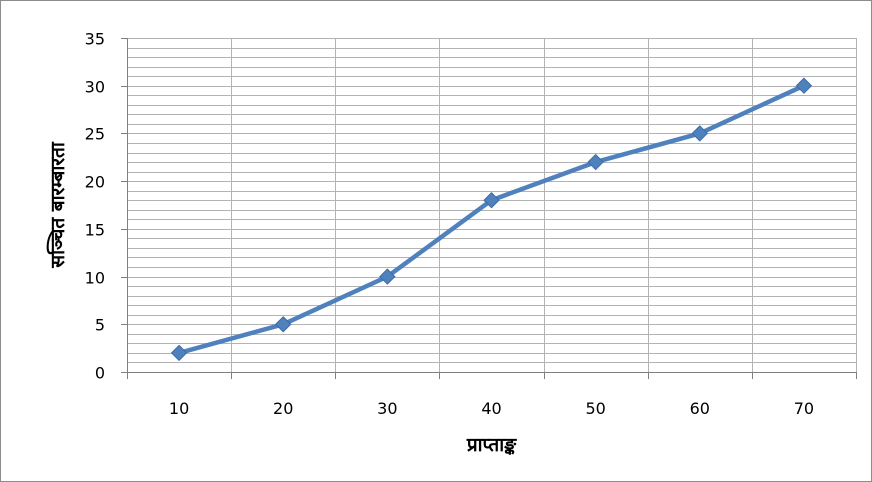 This screenshot has height=482, width=872. I want to click on y-tick-label: 15, so click(95, 230).